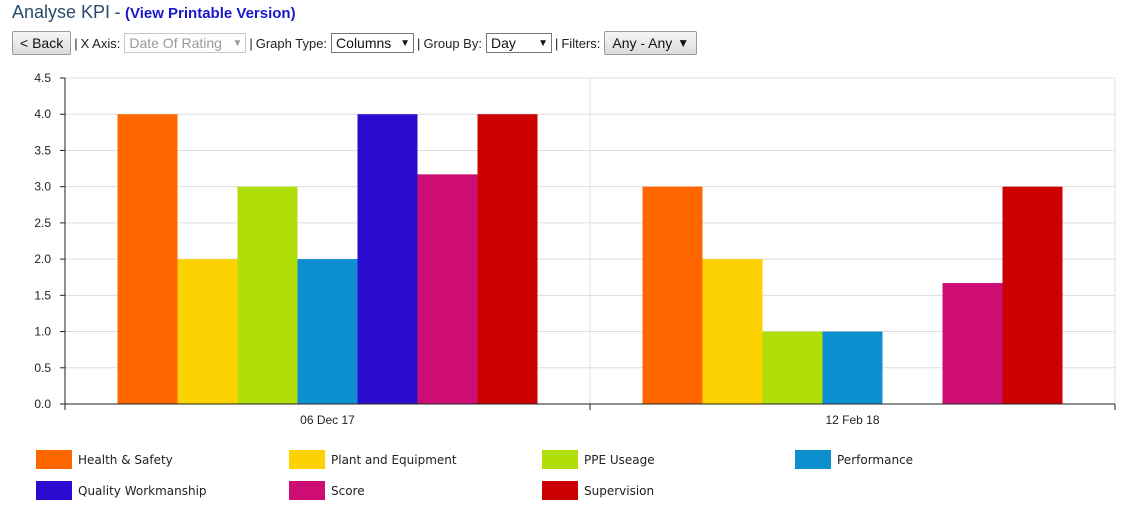 This screenshot has width=1147, height=512. I want to click on graph-type-label: Graph Type:, so click(291, 43).